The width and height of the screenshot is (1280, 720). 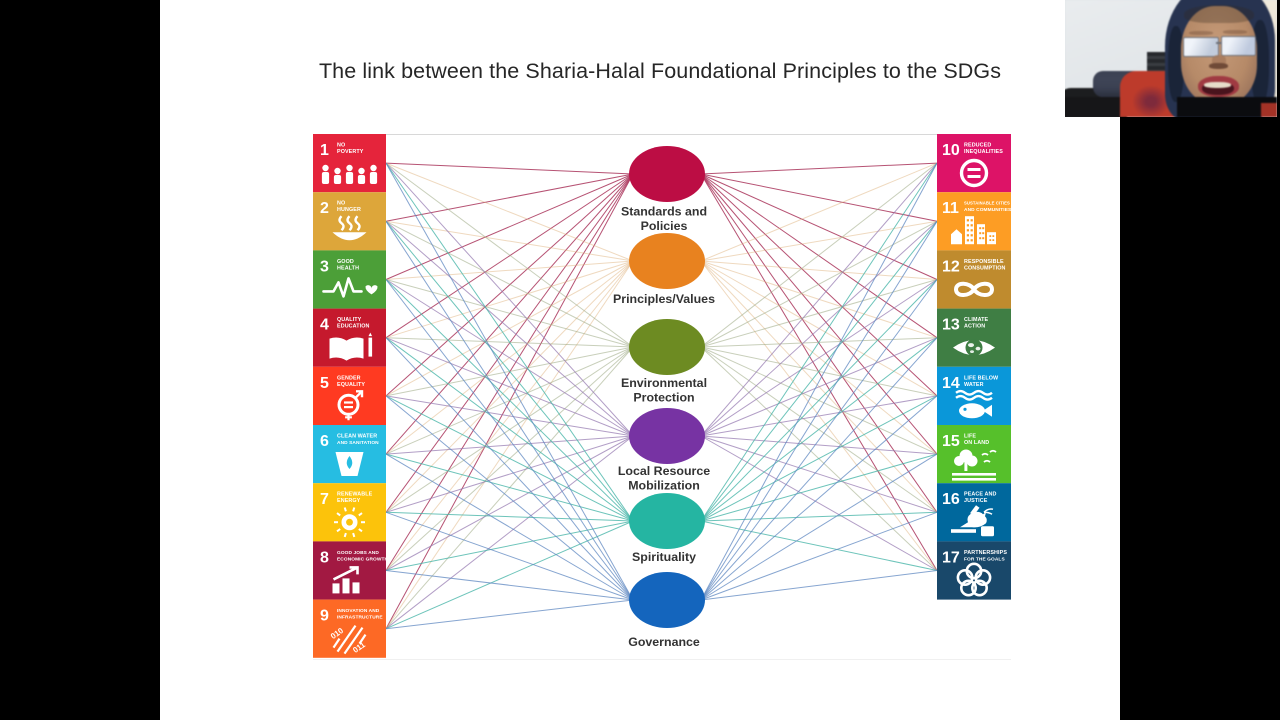 I want to click on svg-text: ENERGY, so click(x=349, y=501).